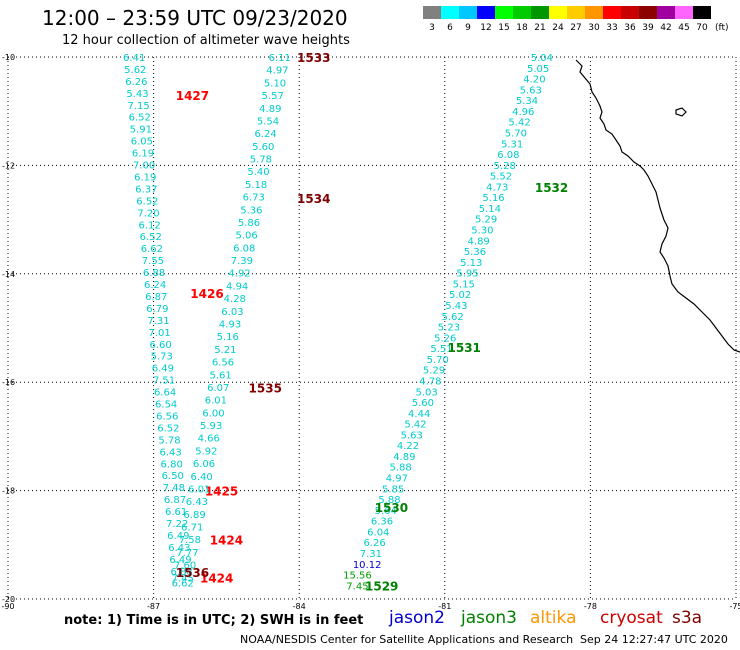 The image size is (740, 650). What do you see at coordinates (265, 389) in the screenshot?
I see `pass-time-label: 1535` at bounding box center [265, 389].